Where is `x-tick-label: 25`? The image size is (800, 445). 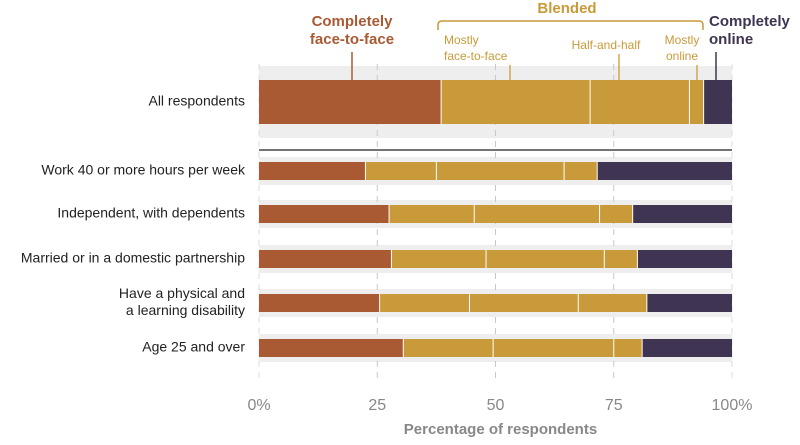 x-tick-label: 25 is located at coordinates (377, 405).